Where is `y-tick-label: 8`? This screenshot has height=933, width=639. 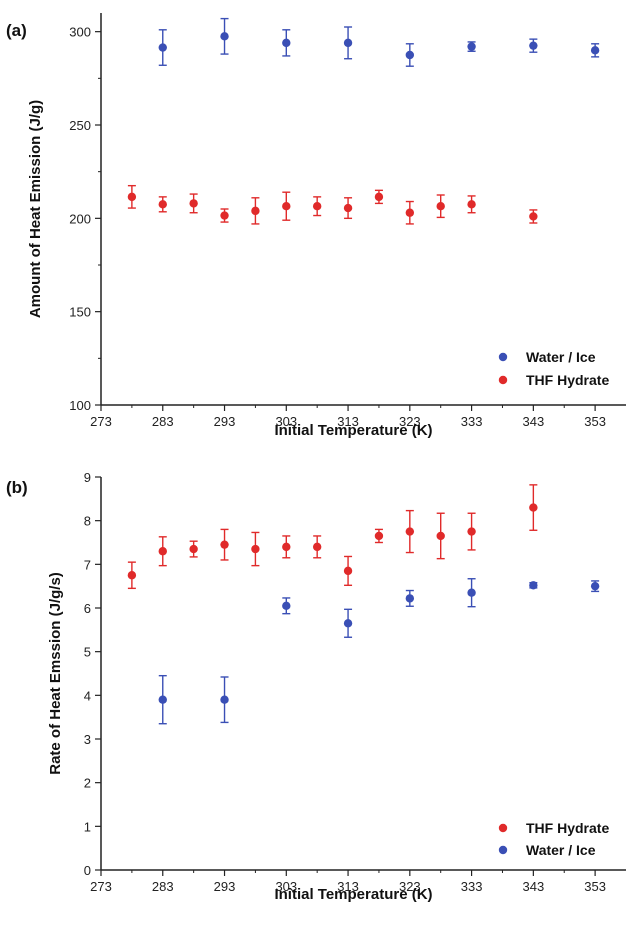
y-tick-label: 8 is located at coordinates (87, 521).